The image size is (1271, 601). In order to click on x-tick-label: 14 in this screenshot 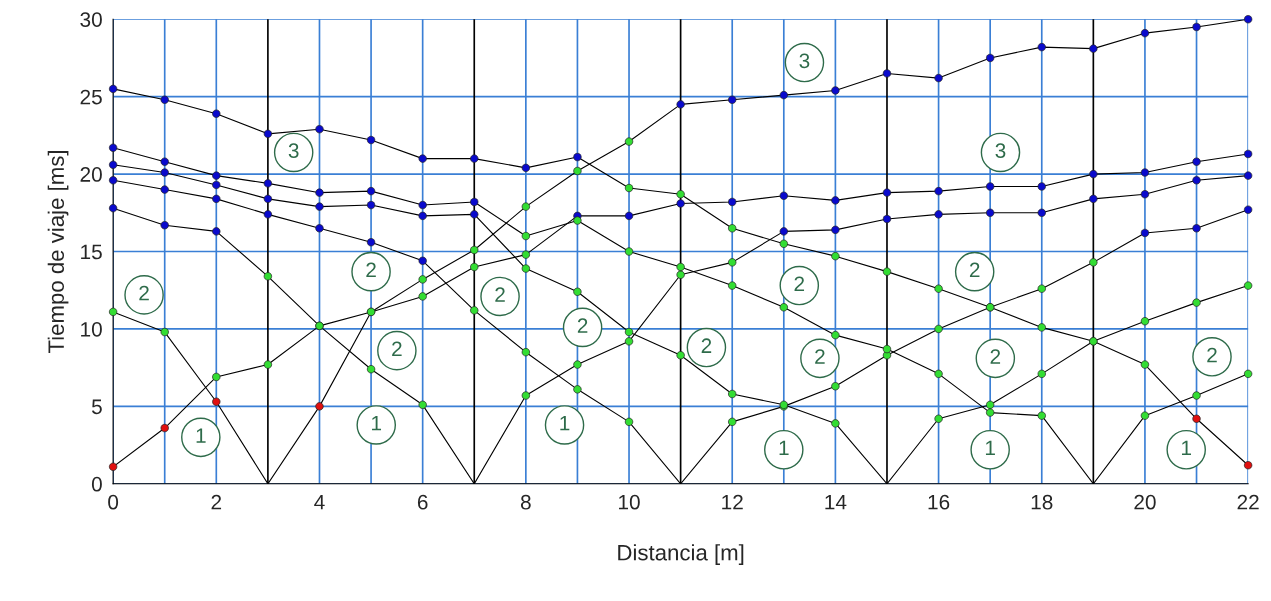, I will do `click(836, 502)`.